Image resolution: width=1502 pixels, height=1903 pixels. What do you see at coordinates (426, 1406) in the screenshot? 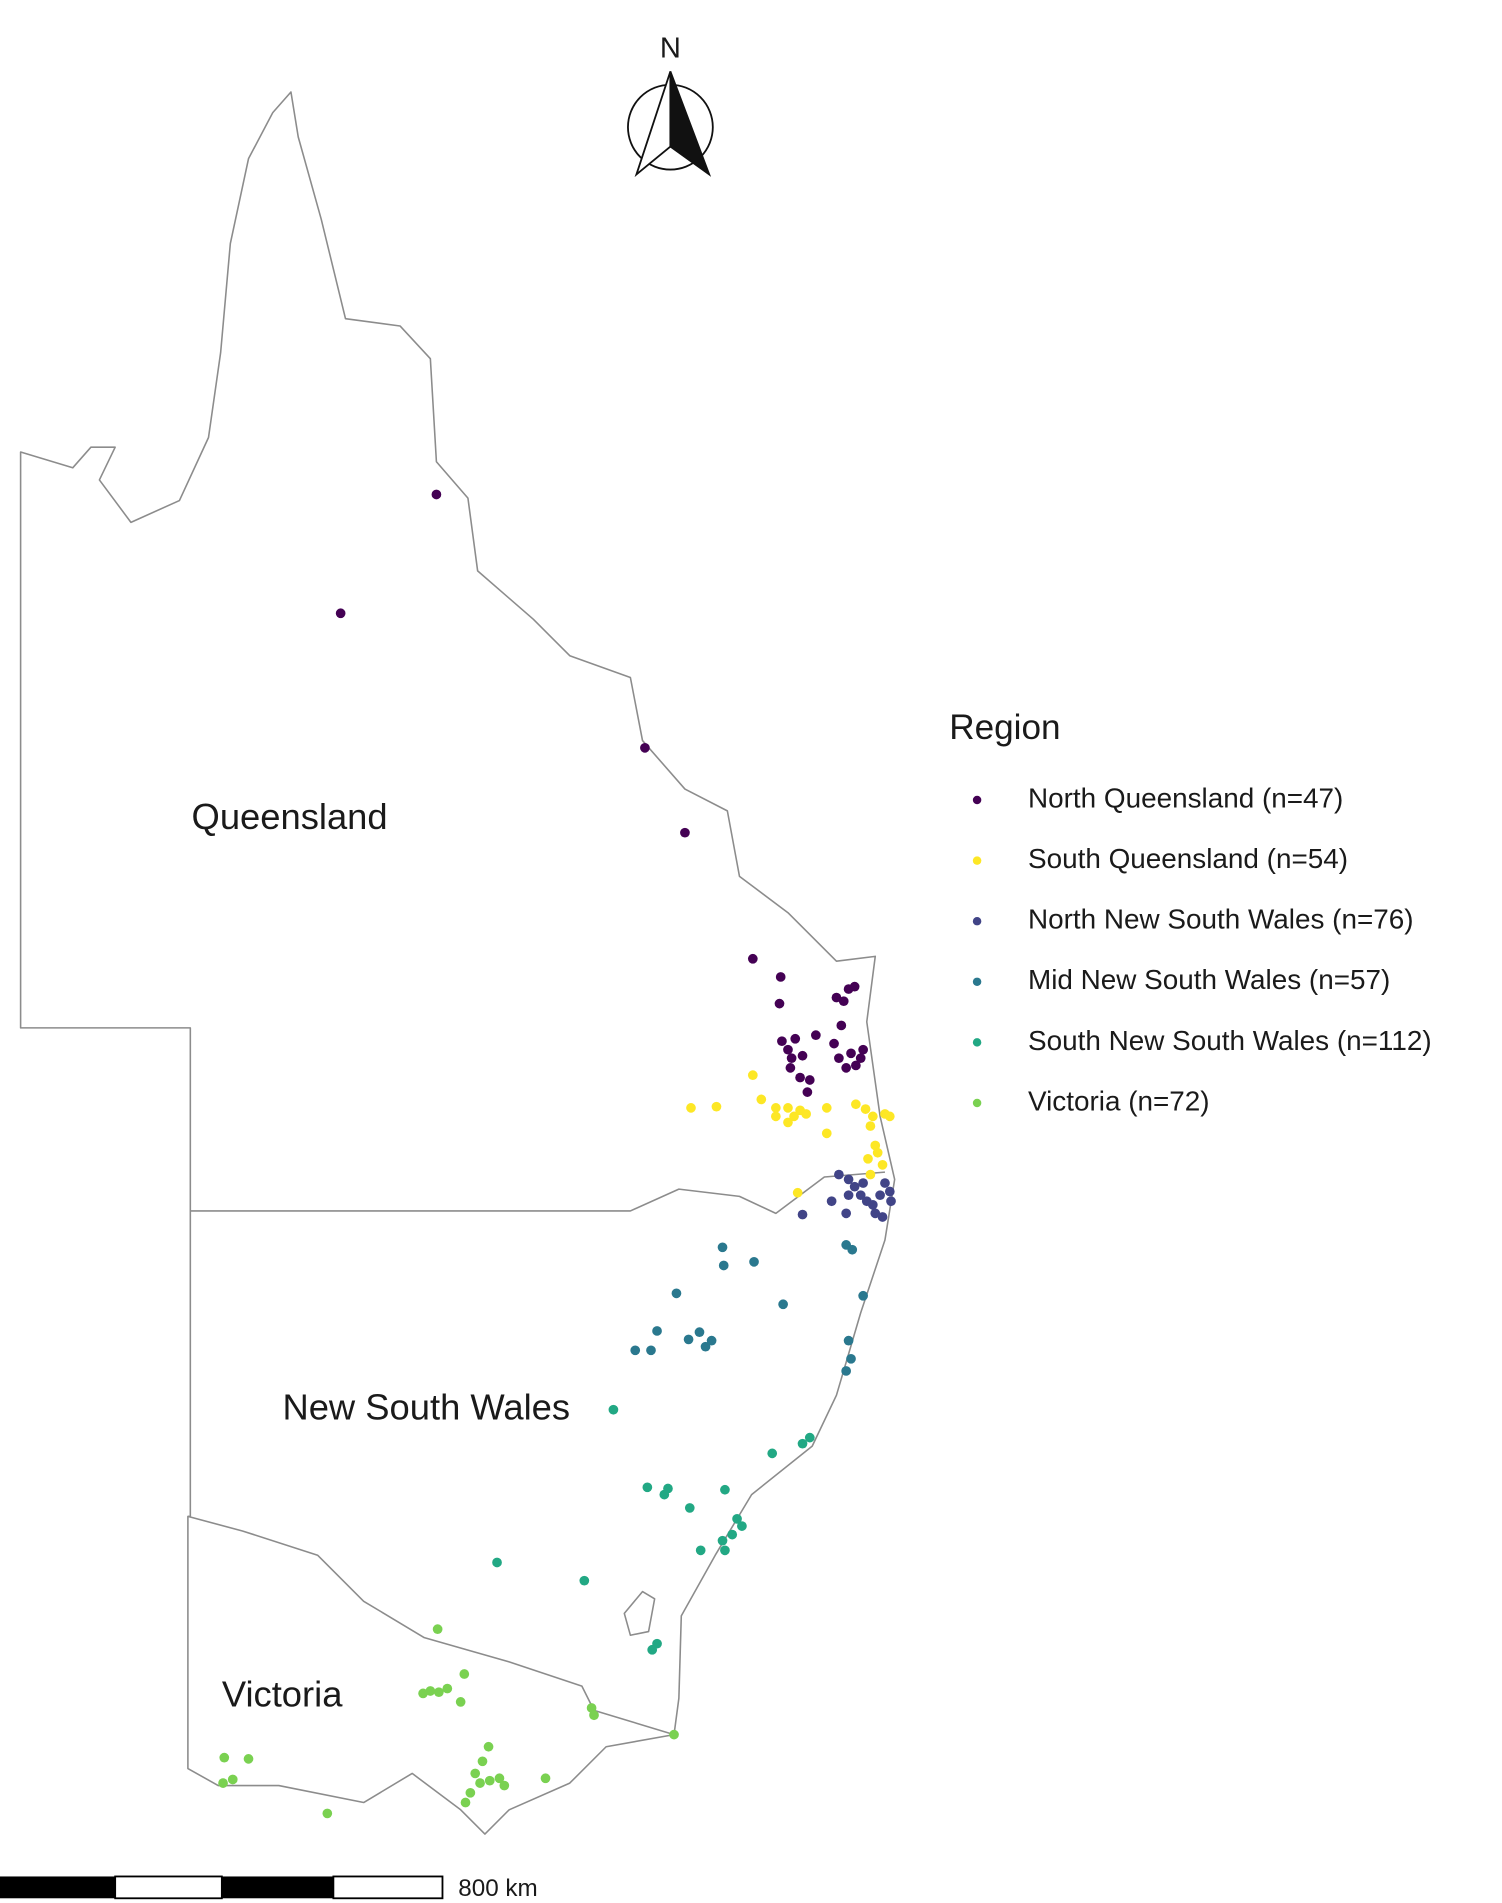
I see `state-label: New South Wales` at bounding box center [426, 1406].